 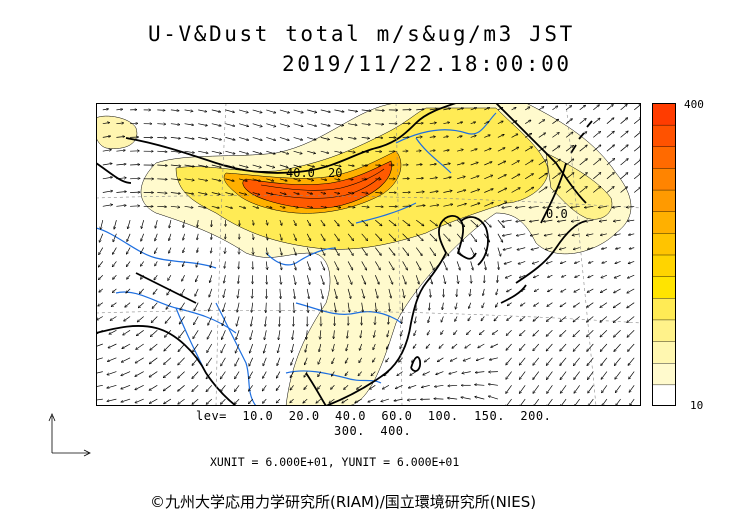 What do you see at coordinates (664, 179) in the screenshot?
I see `colorbar-segment` at bounding box center [664, 179].